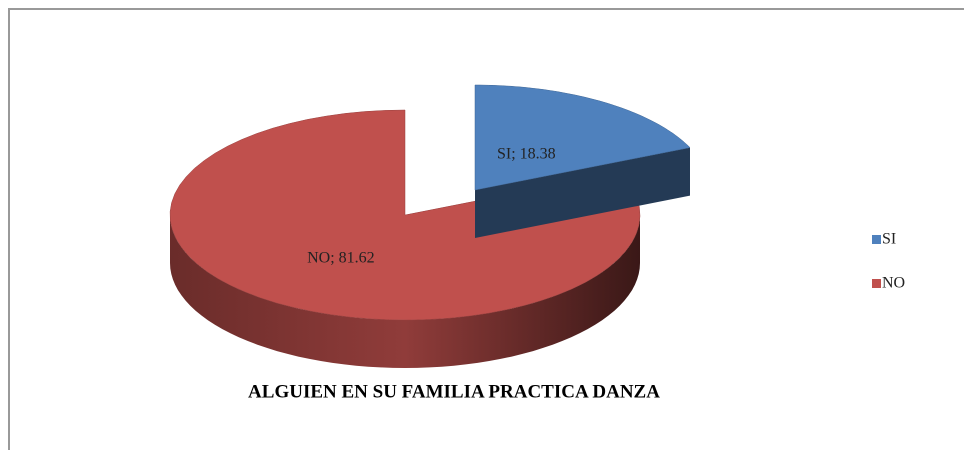 Image resolution: width=964 pixels, height=450 pixels. What do you see at coordinates (893, 283) in the screenshot?
I see `legend-label: NO` at bounding box center [893, 283].